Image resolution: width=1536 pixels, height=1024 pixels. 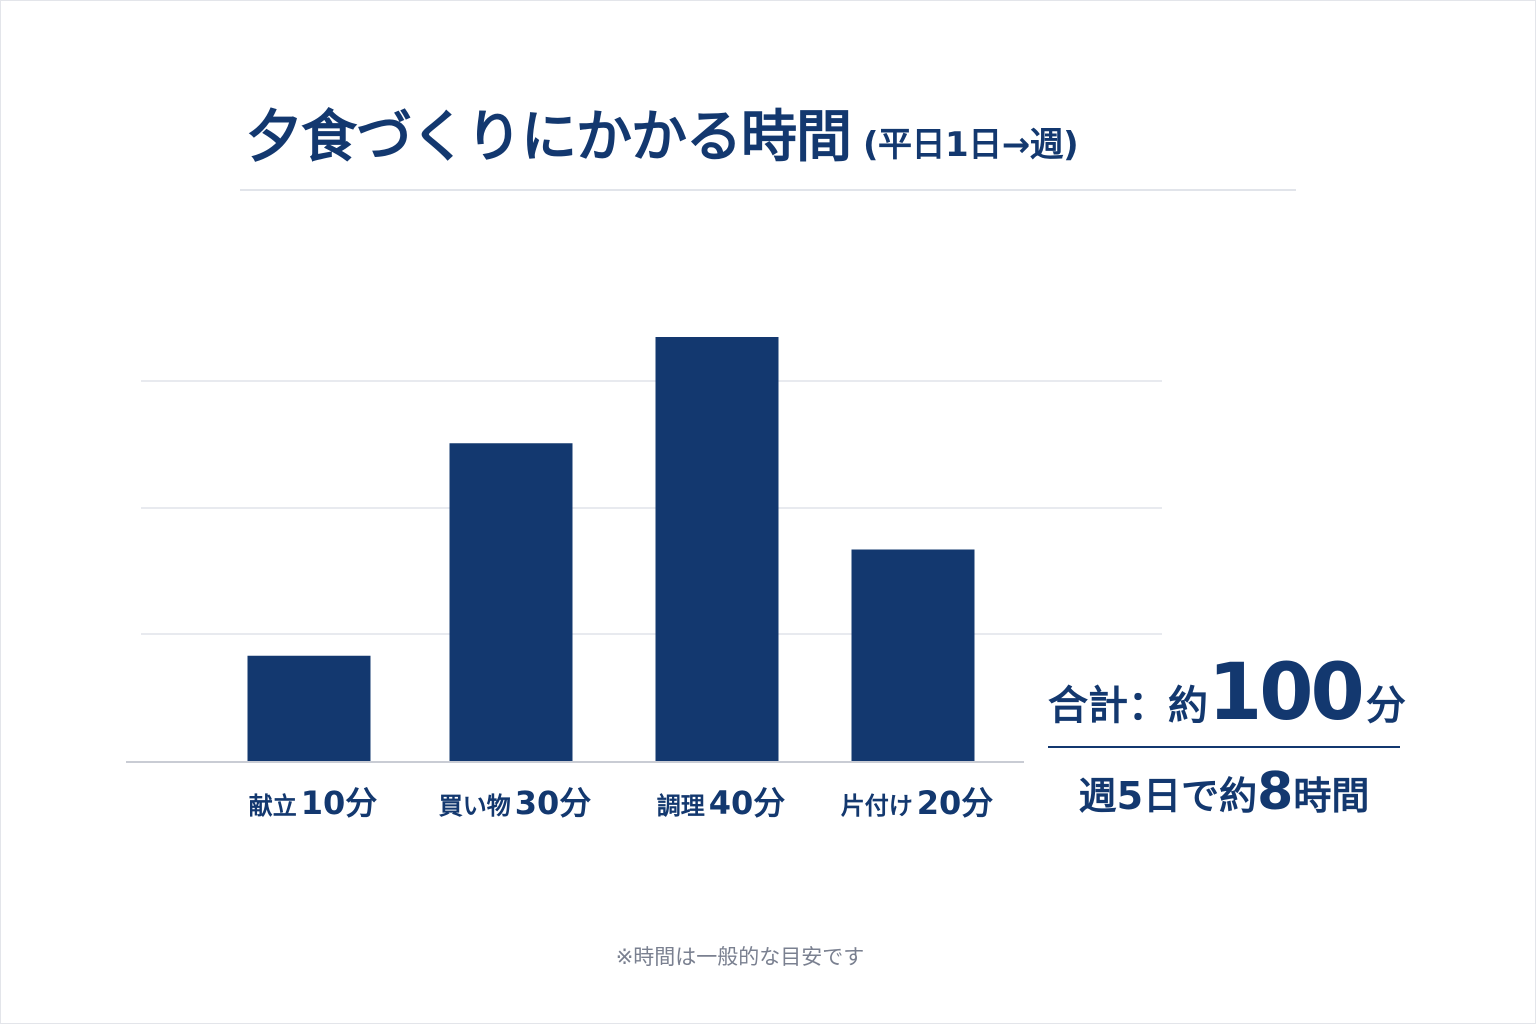 What do you see at coordinates (740, 957) in the screenshot?
I see `footnote: ※時間は一般的な目安です` at bounding box center [740, 957].